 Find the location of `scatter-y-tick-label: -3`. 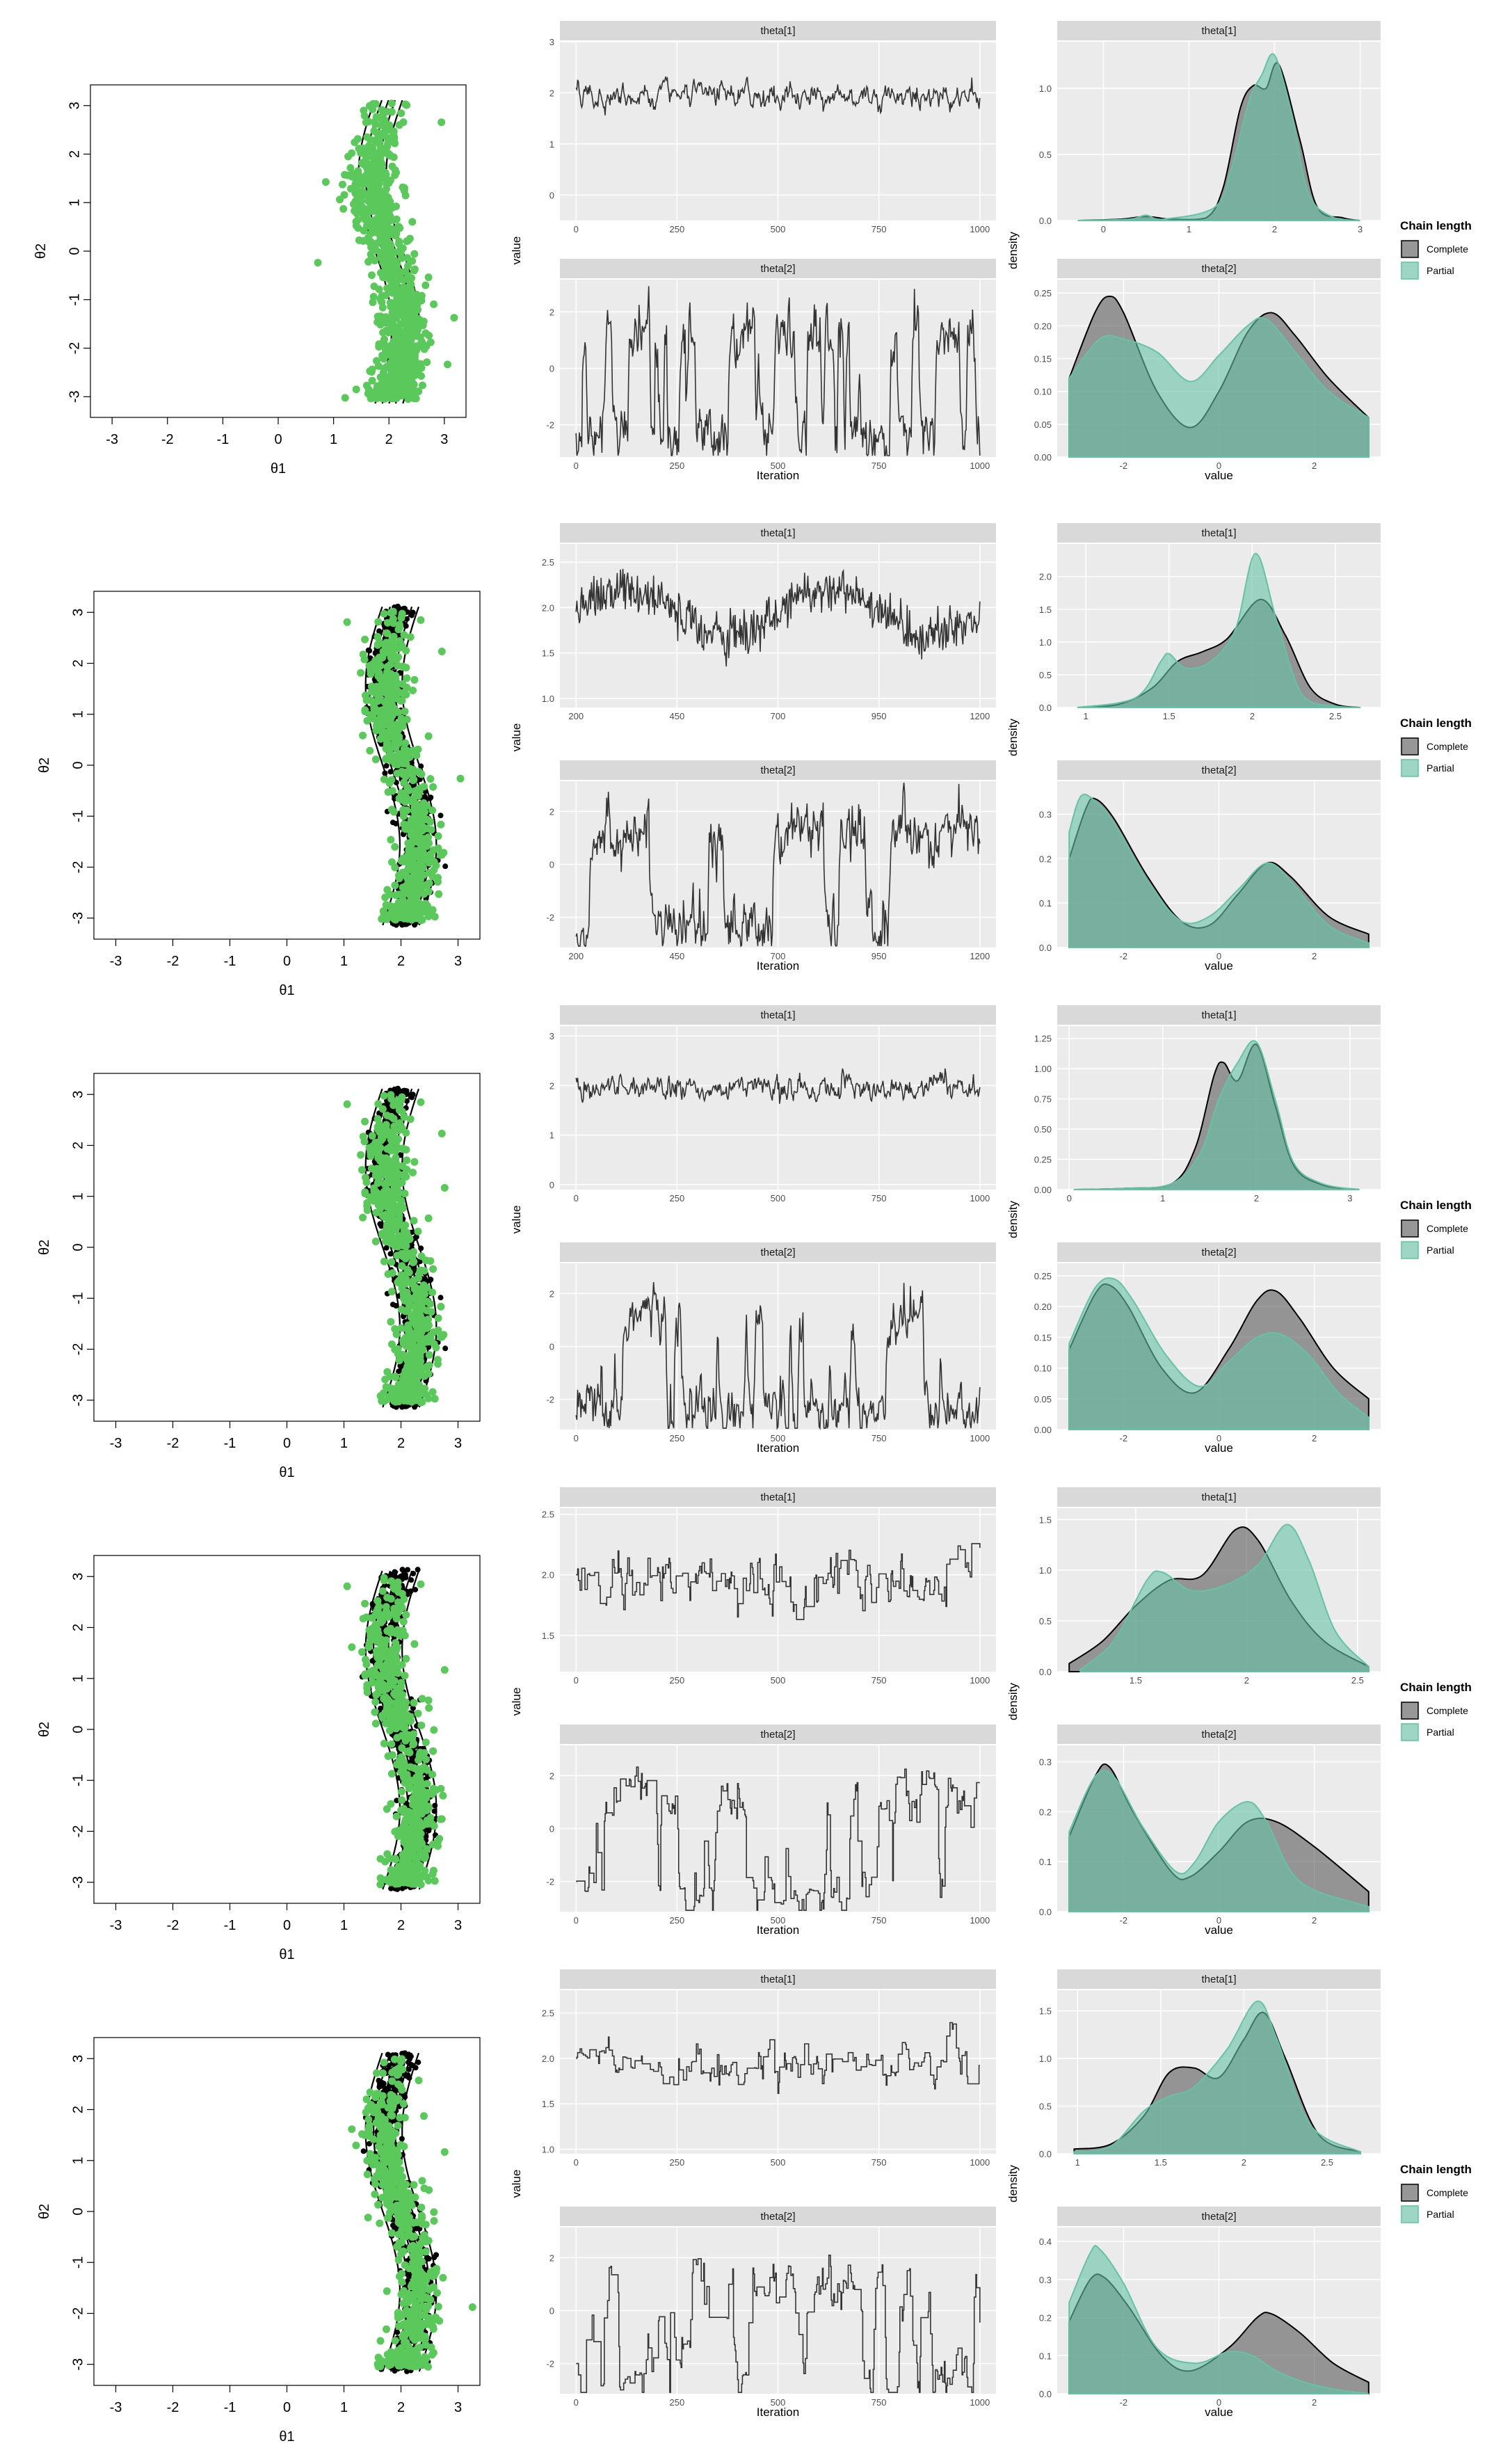

scatter-y-tick-label: -3 is located at coordinates (78, 1400).